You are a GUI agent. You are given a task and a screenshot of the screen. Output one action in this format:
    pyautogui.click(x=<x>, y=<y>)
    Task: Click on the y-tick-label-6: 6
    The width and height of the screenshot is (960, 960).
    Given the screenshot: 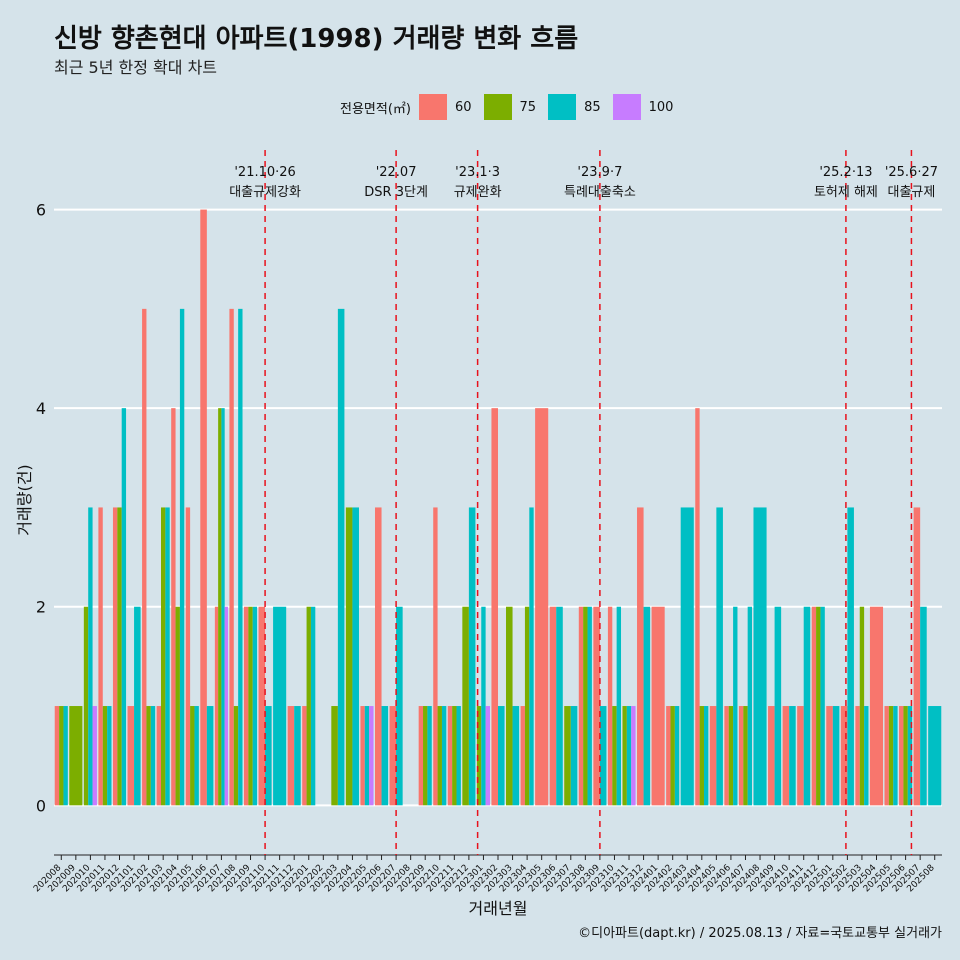 What is the action you would take?
    pyautogui.click(x=41, y=210)
    